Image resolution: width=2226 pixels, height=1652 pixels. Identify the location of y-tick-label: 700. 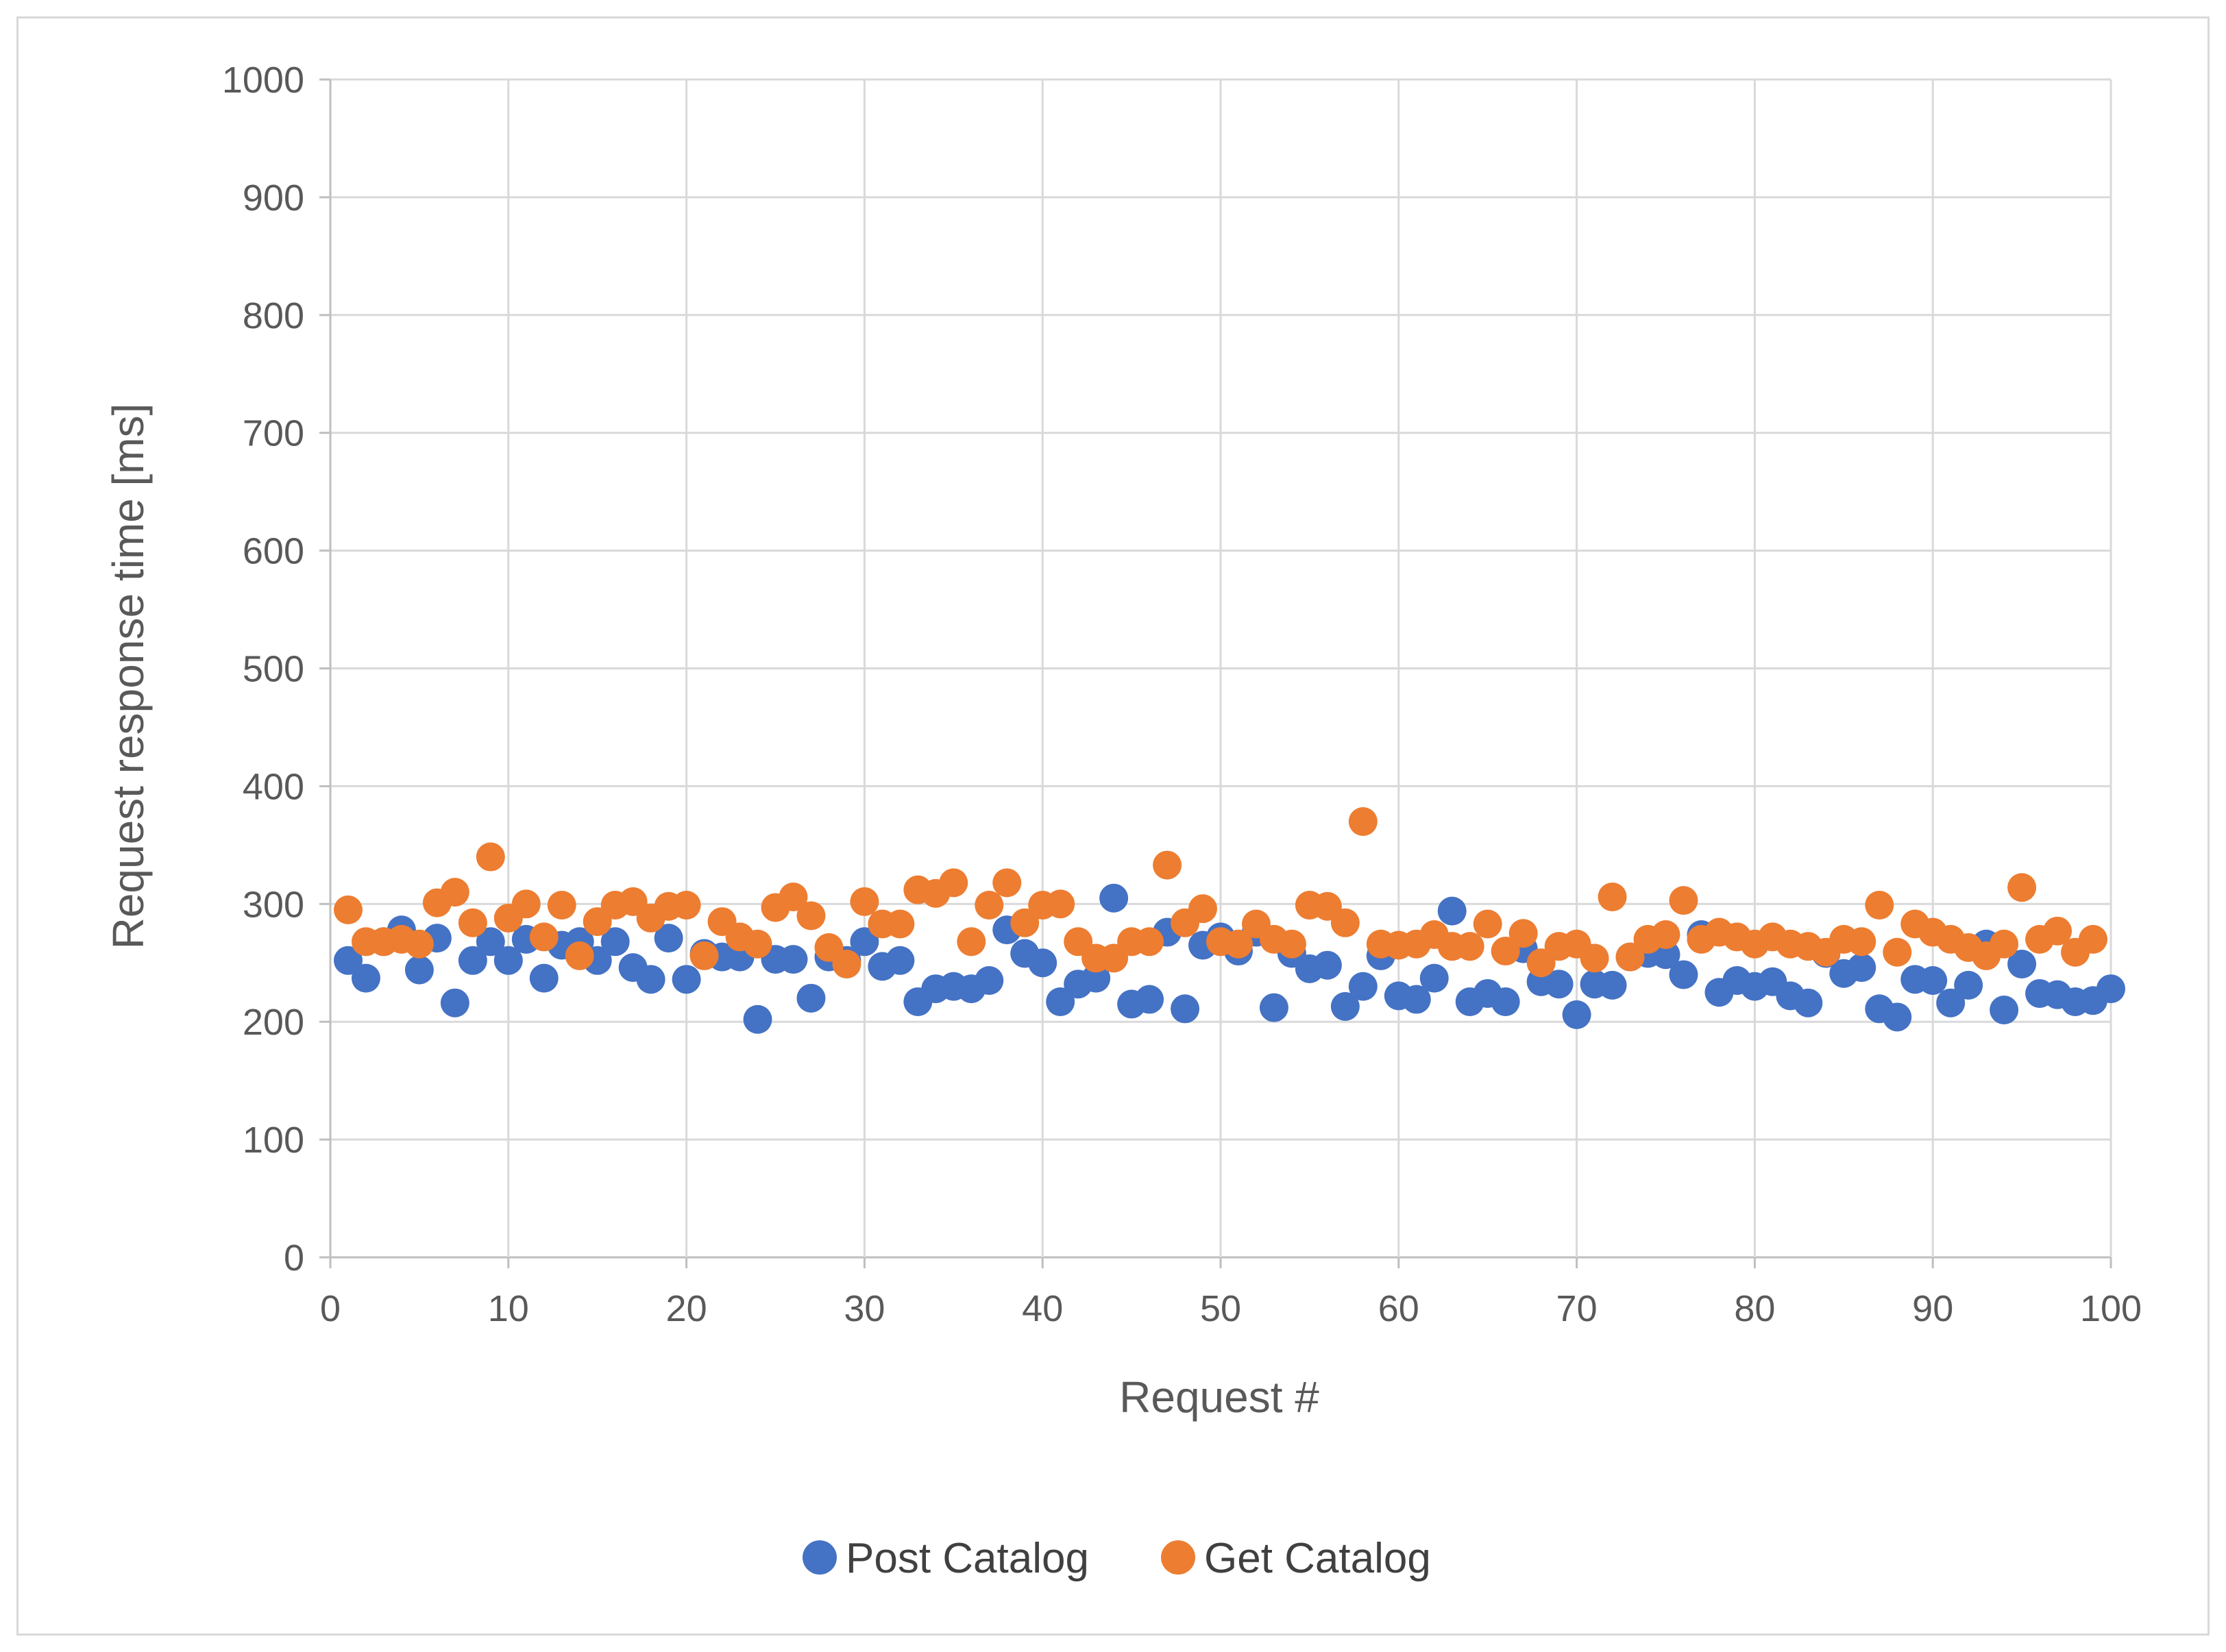
(273, 433).